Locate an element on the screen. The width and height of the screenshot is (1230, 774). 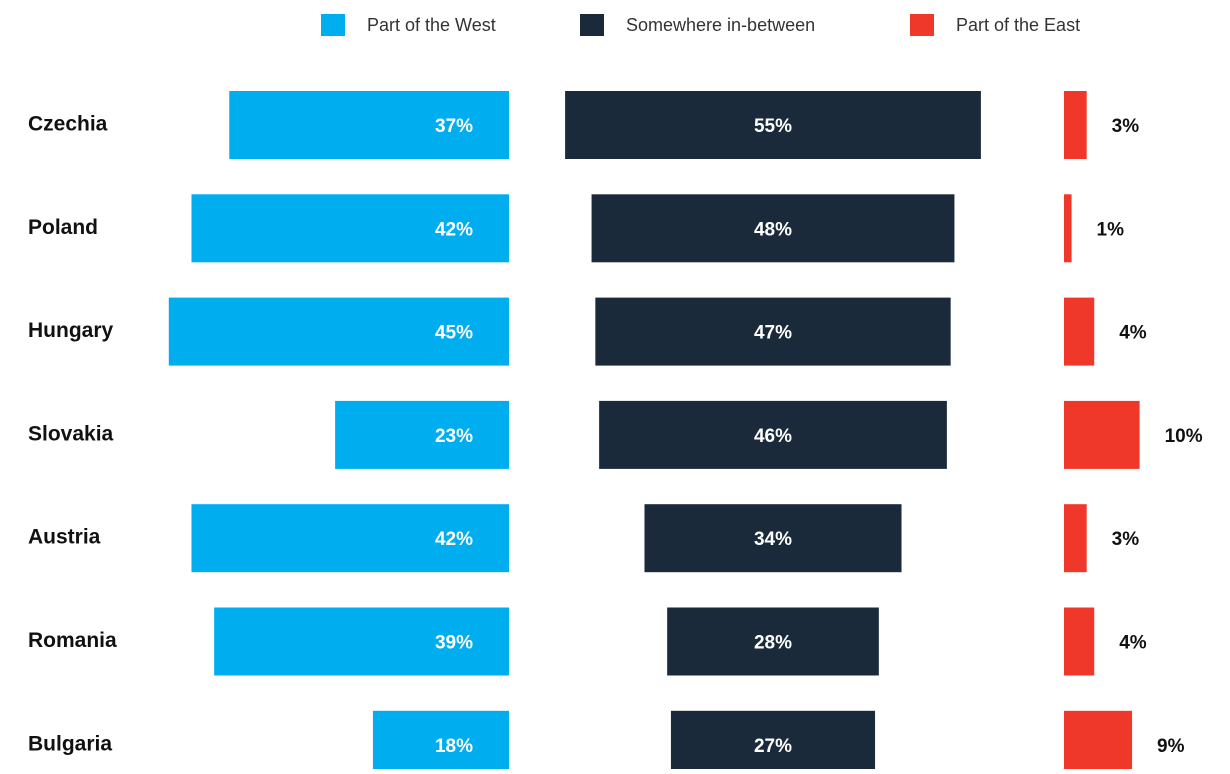
legend-label: Part of the West is located at coordinates (431, 25).